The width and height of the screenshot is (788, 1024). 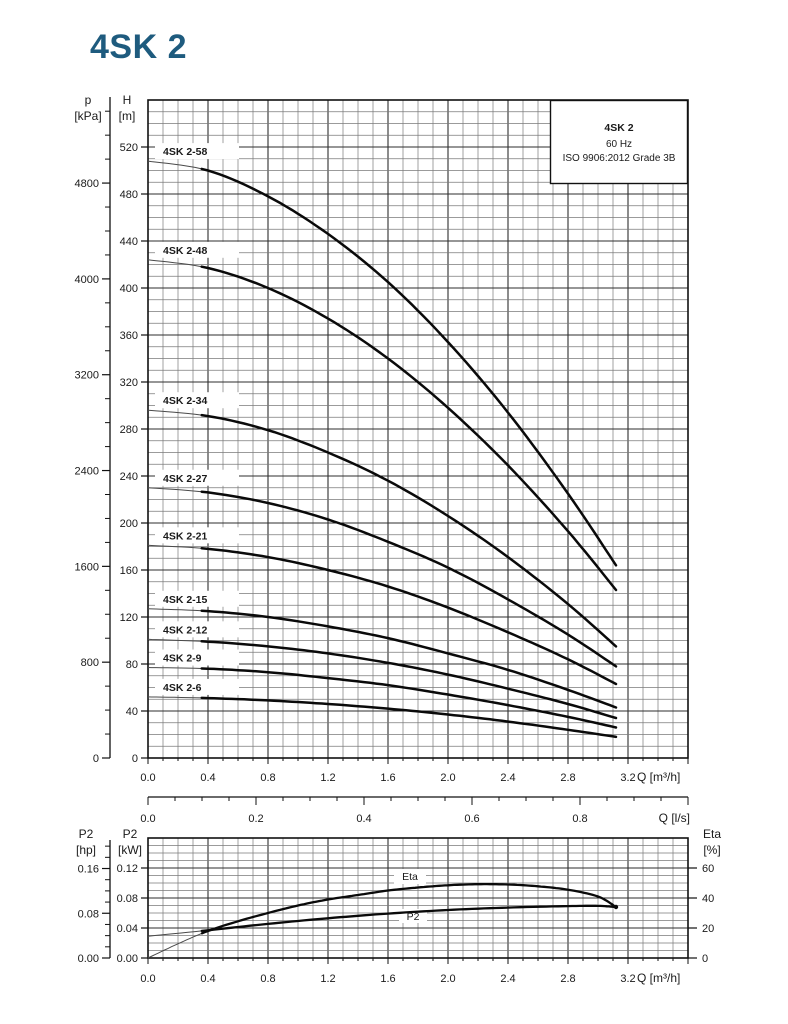 I want to click on h-axis-unit: [m], so click(x=127, y=116).